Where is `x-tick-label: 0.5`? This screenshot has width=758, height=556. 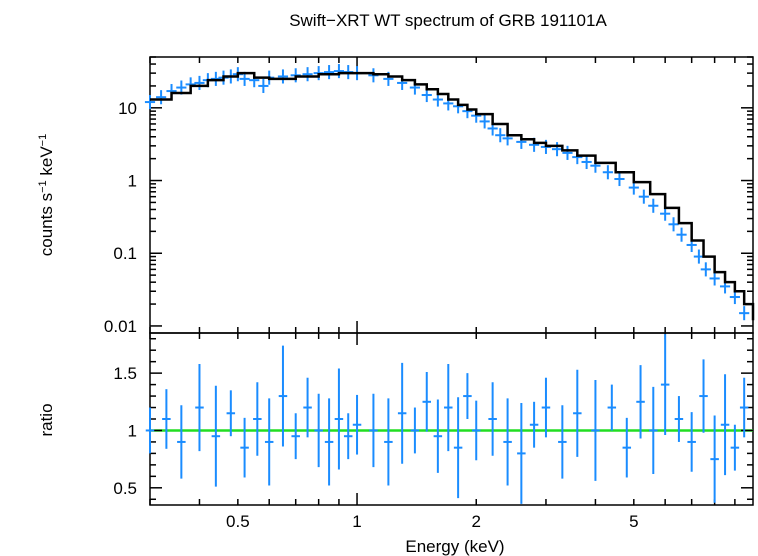
x-tick-label: 0.5 is located at coordinates (238, 521).